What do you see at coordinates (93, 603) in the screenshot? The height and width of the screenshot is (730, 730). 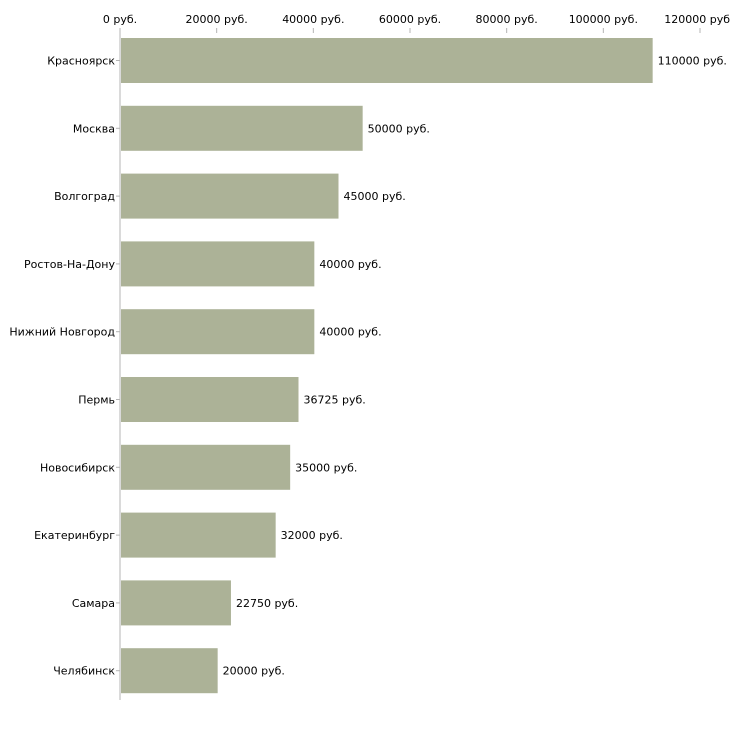 I see `category-label: Самара` at bounding box center [93, 603].